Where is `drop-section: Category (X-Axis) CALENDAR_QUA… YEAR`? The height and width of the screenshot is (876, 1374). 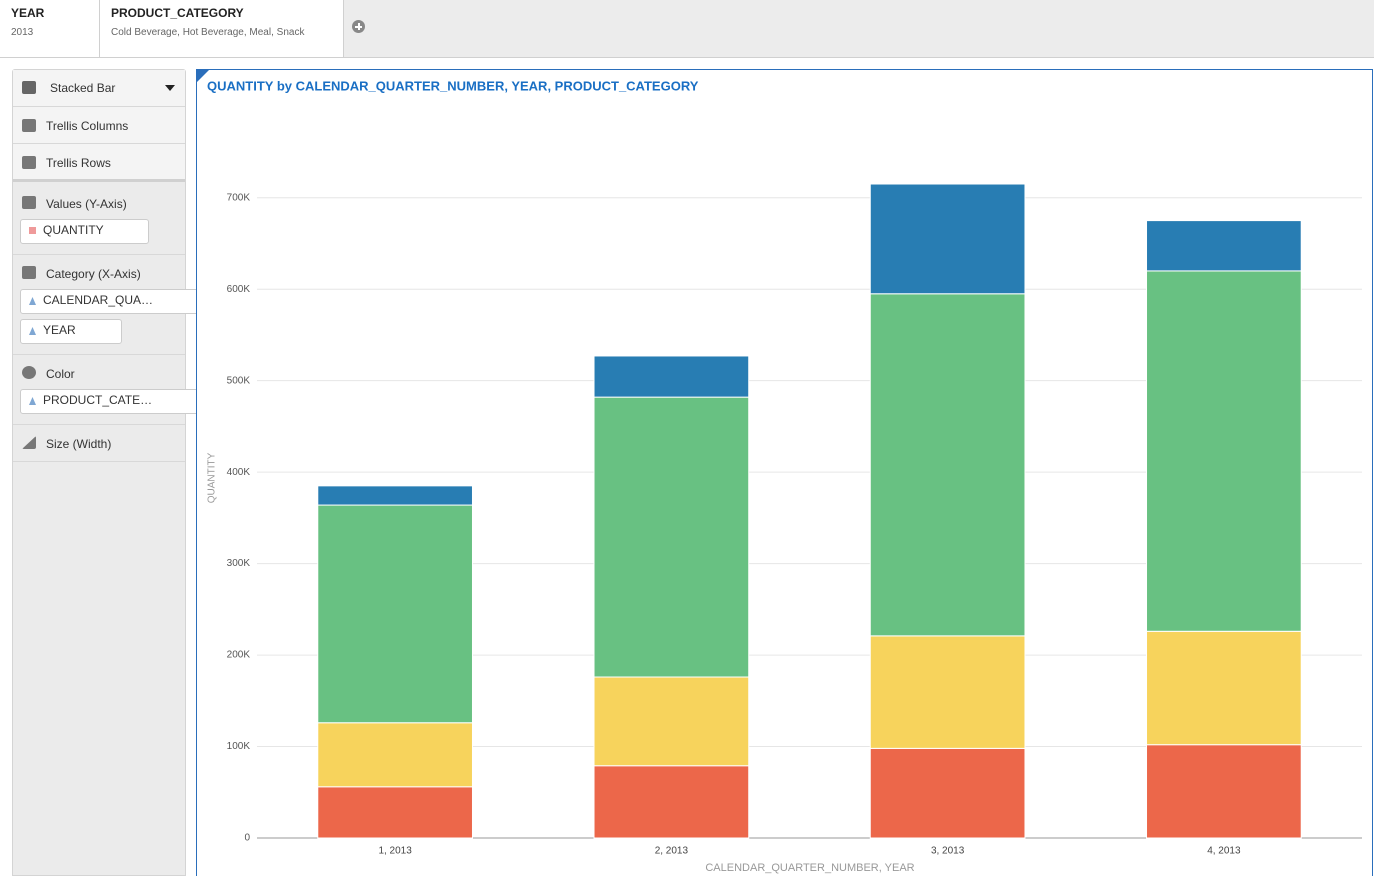
drop-section: Category (X-Axis) CALENDAR_QUA… YEAR is located at coordinates (108, 305).